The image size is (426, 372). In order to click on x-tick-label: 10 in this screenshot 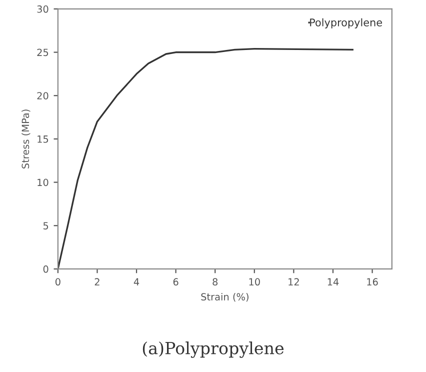, I will do `click(254, 282)`.